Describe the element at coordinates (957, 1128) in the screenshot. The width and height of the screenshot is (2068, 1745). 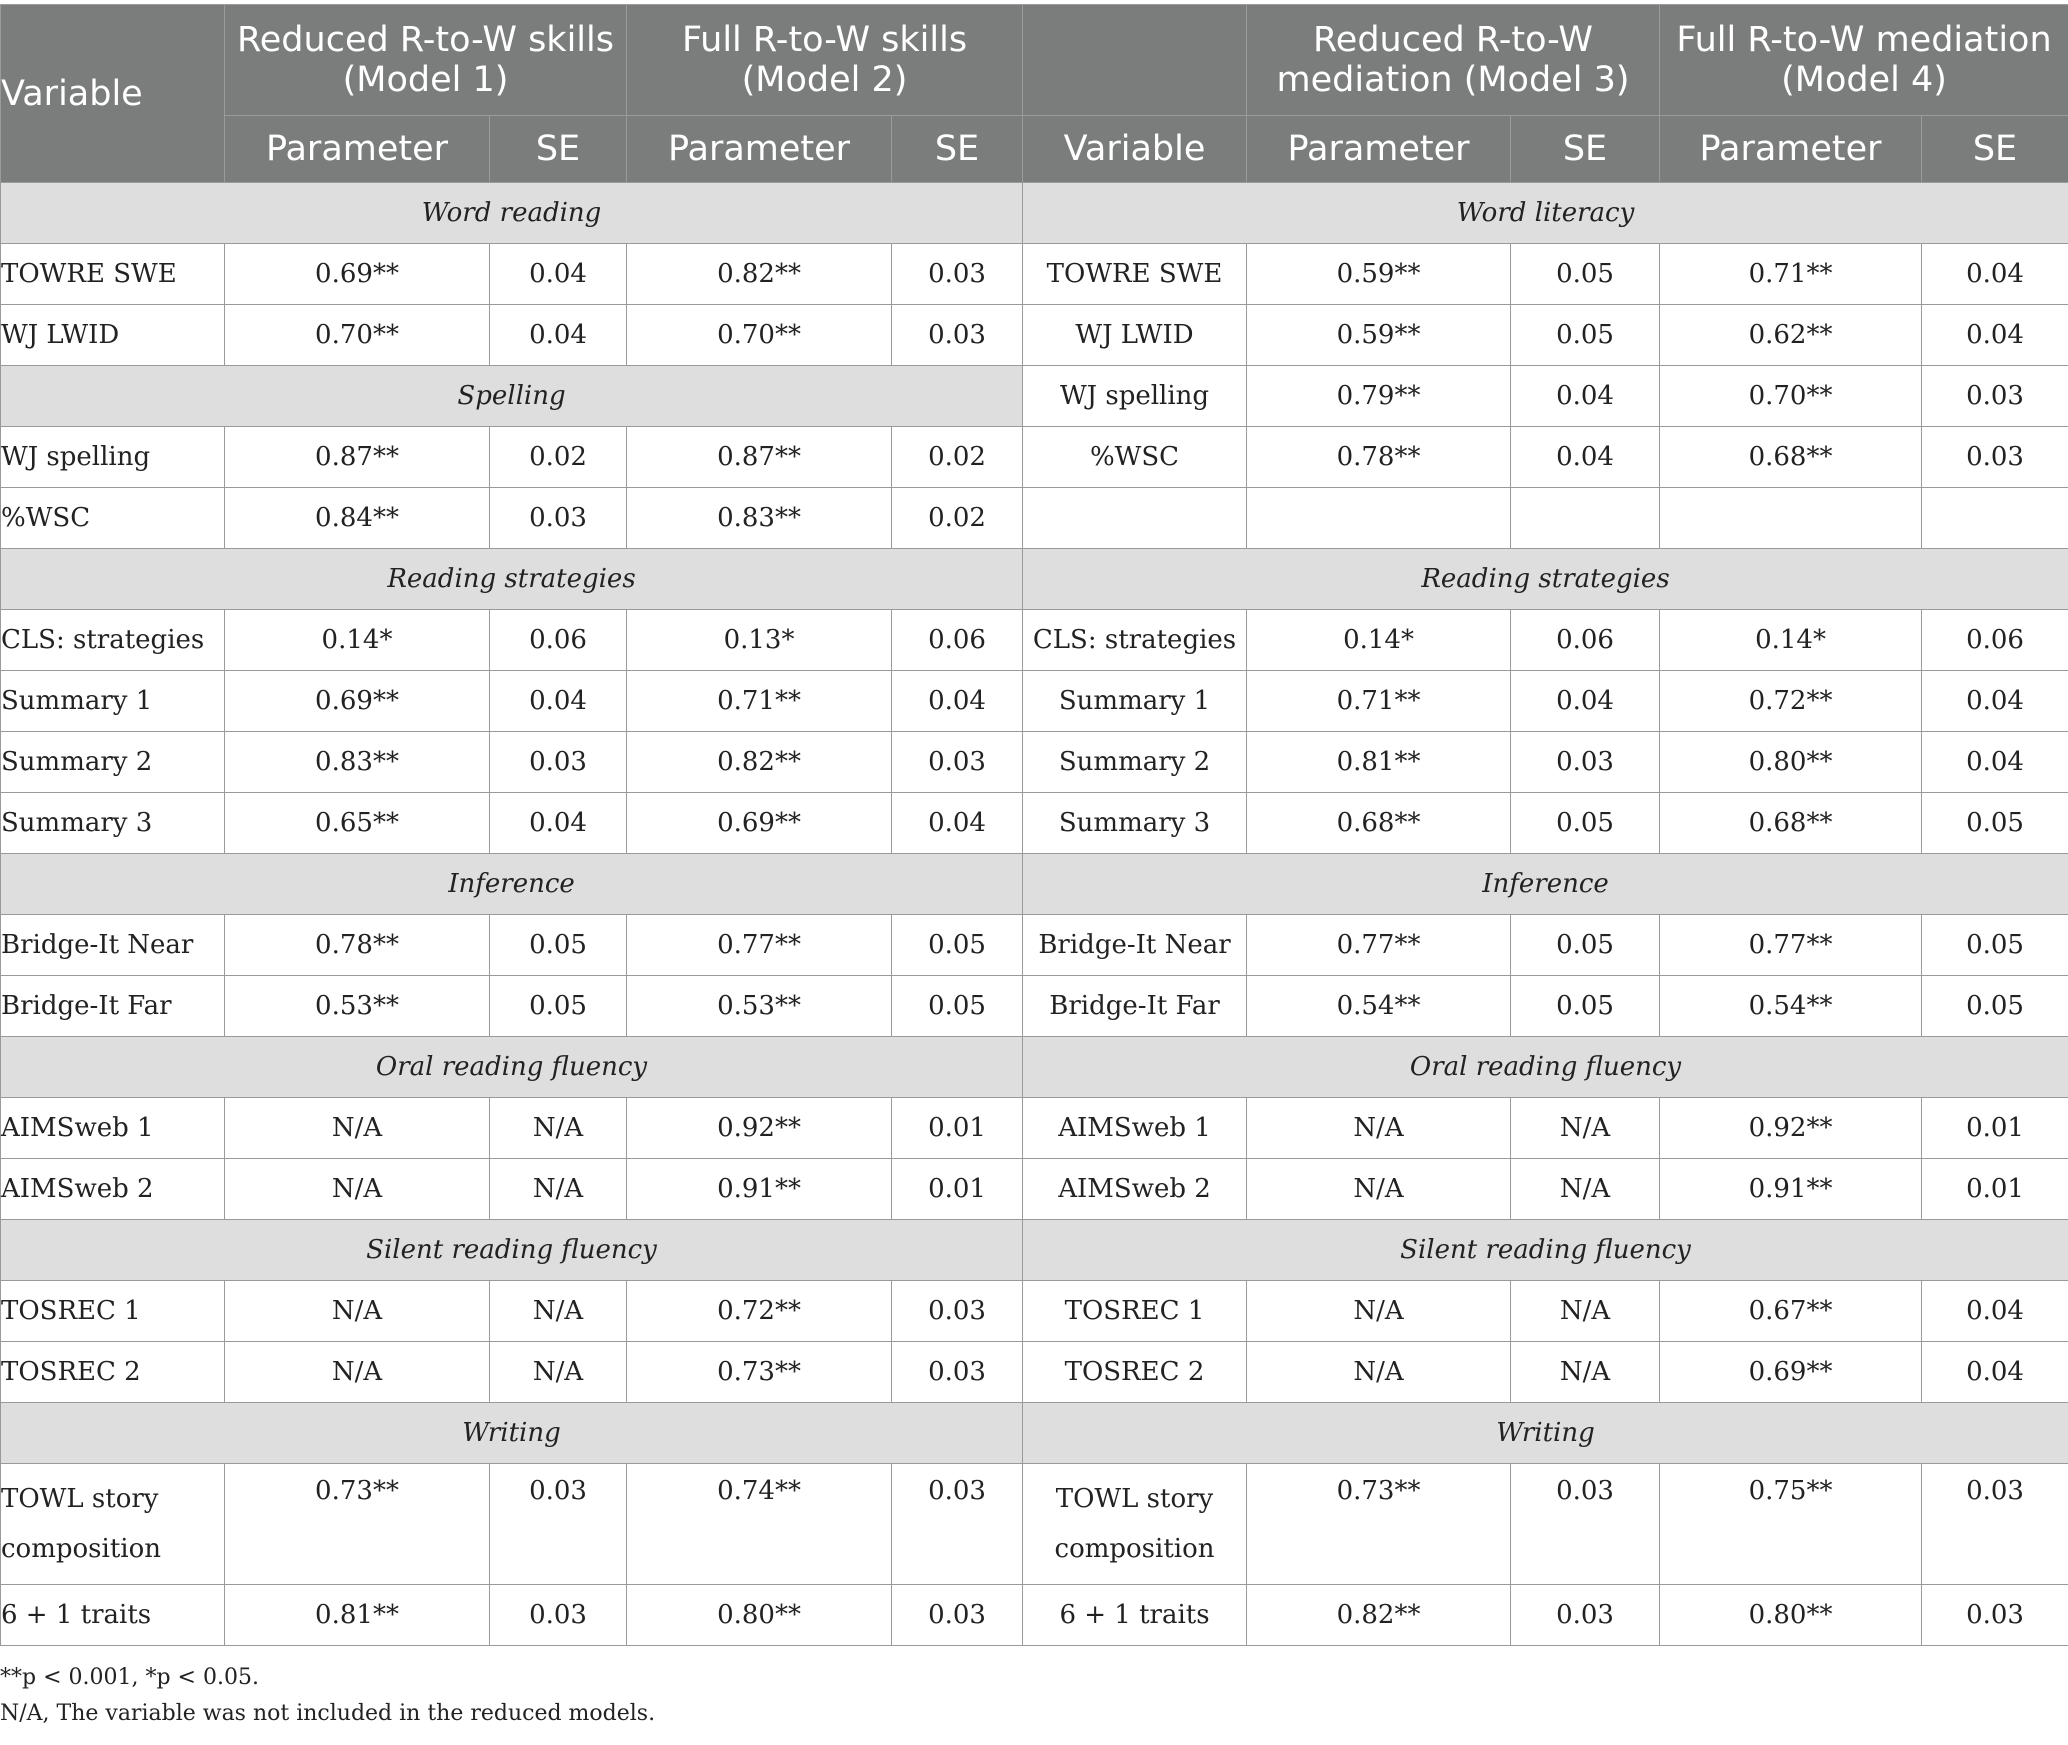
I see `se-cell: 0.01` at that location.